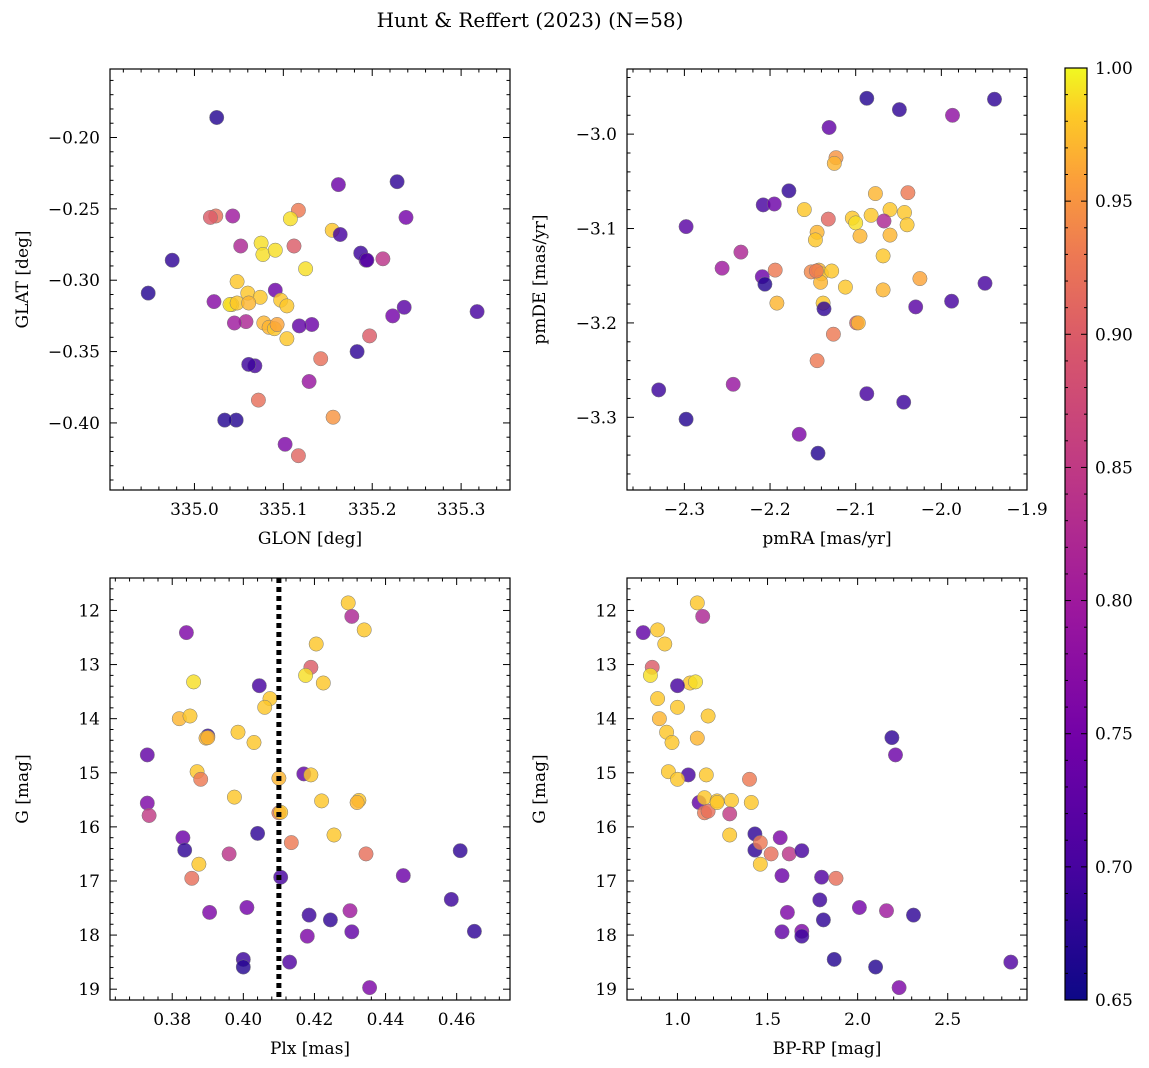  Describe the element at coordinates (310, 539) in the screenshot. I see `x-axis-label: GLON [deg]` at that location.